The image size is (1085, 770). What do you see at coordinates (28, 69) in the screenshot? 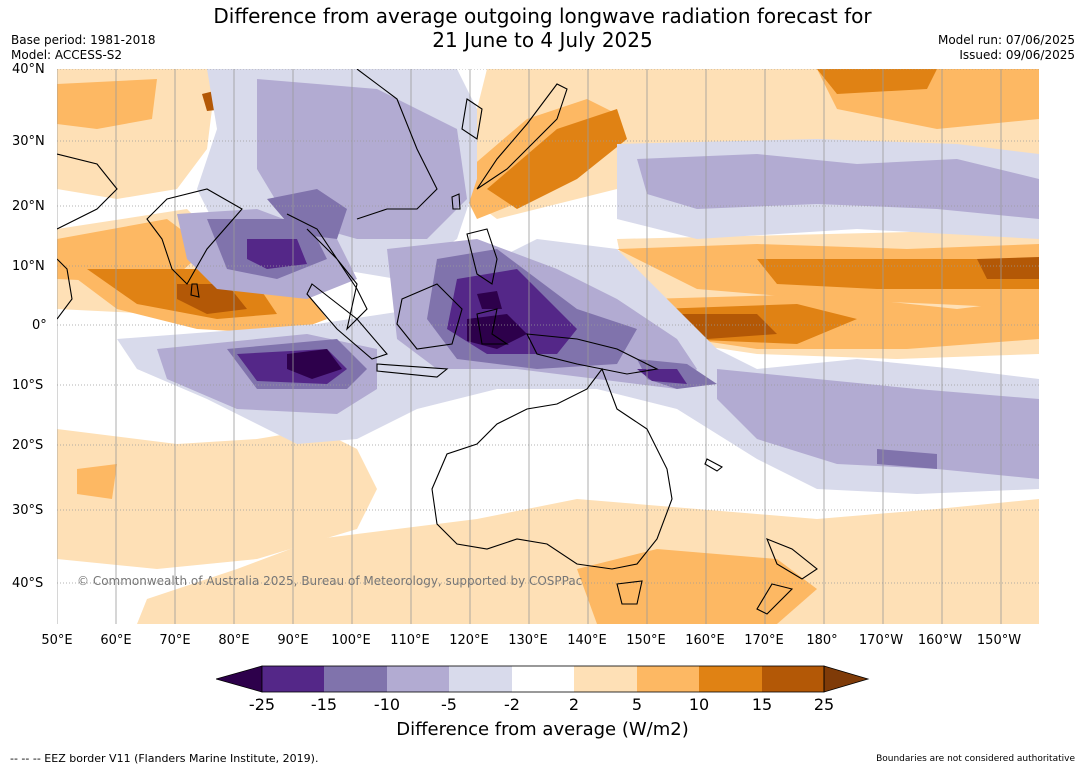
I see `lat-label-40n: 40°N` at bounding box center [28, 69].